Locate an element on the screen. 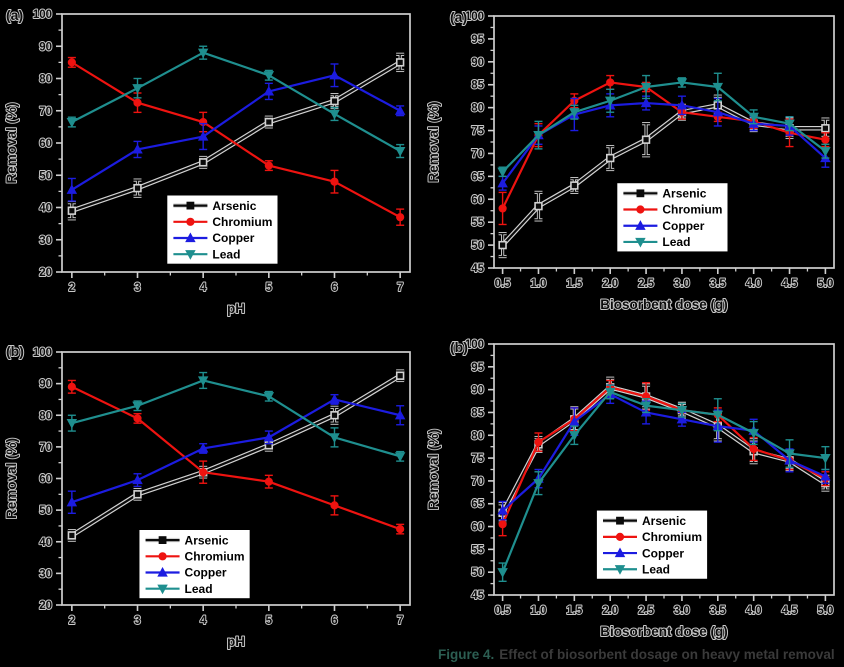 This screenshot has height=667, width=844. svg-text: 85 is located at coordinates (477, 413).